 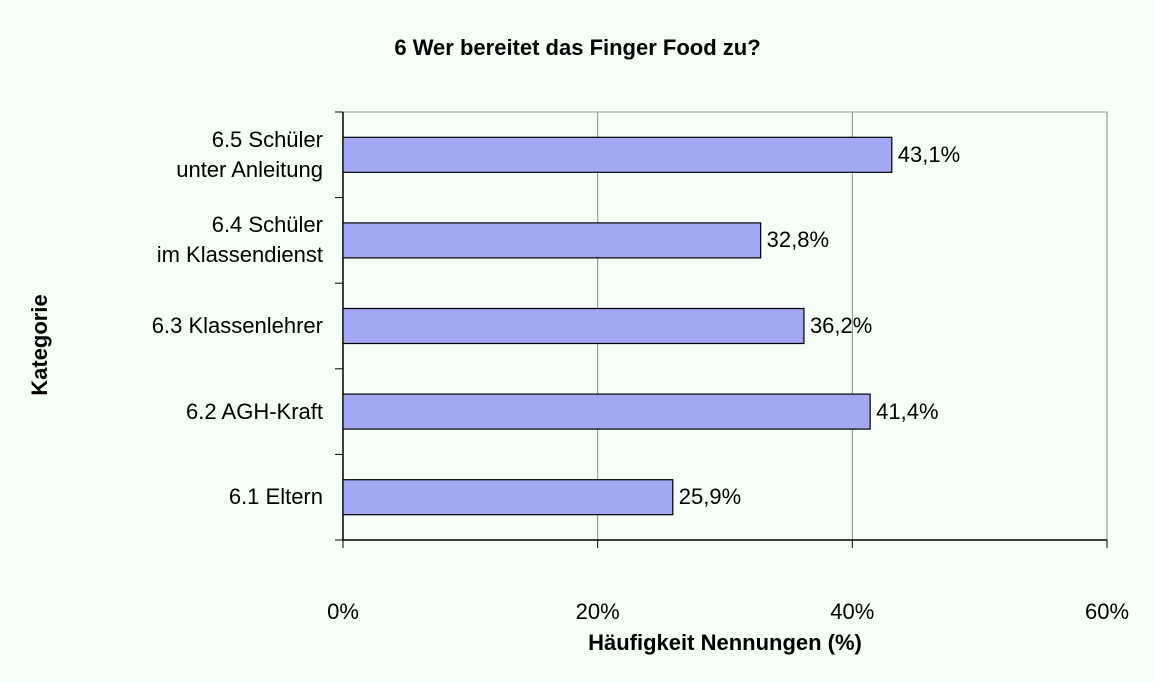 I want to click on x-tick-label: 60%, so click(x=1107, y=611).